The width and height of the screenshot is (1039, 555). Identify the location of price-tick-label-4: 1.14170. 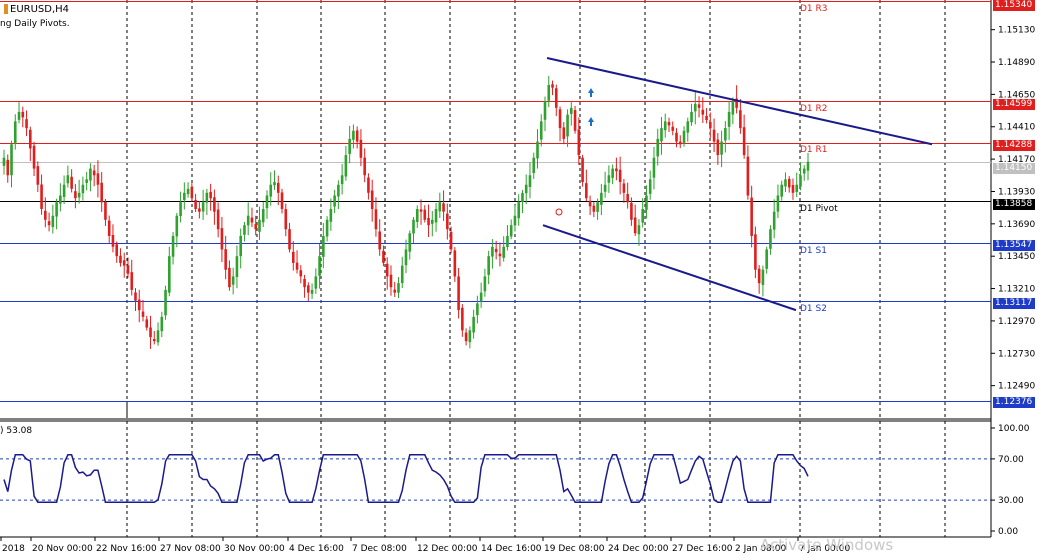
(1016, 160).